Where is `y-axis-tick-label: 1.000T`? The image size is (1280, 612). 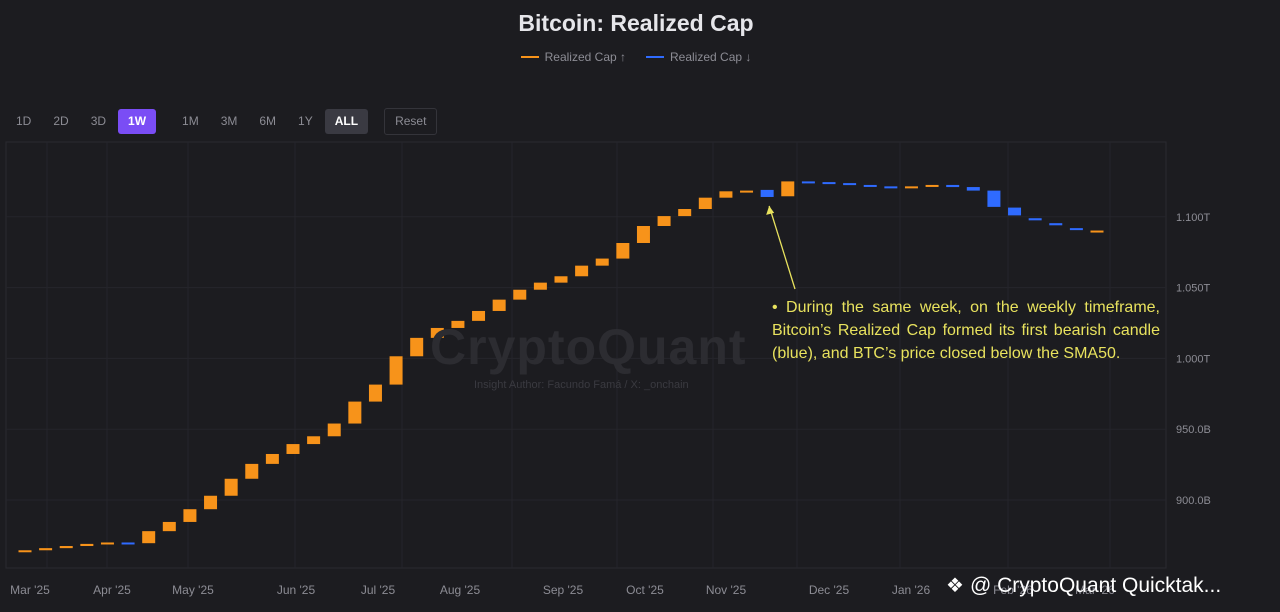
y-axis-tick-label: 1.000T is located at coordinates (1193, 359).